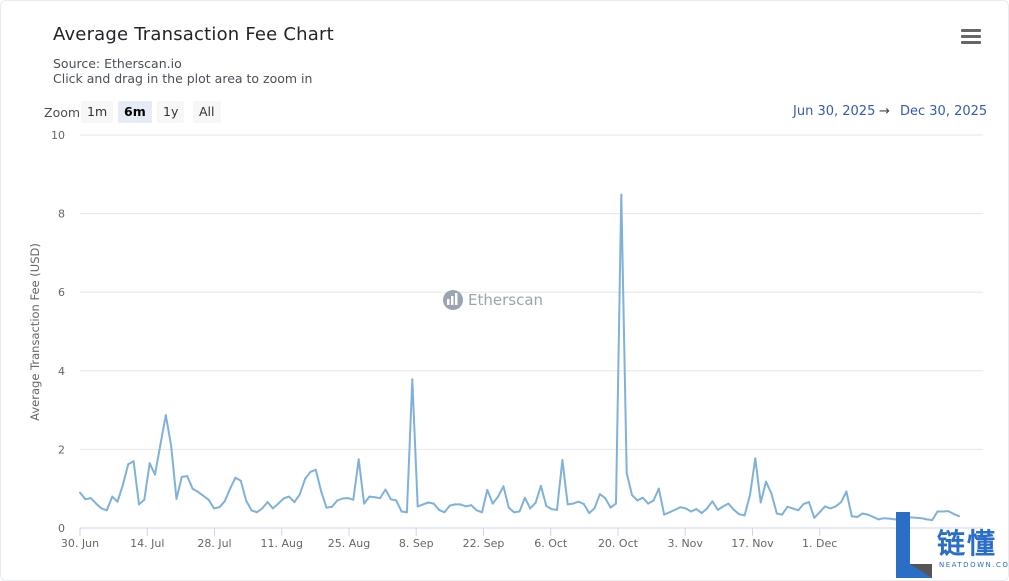 The image size is (1009, 581). Describe the element at coordinates (62, 112) in the screenshot. I see `zoom-label: Zoom` at that location.